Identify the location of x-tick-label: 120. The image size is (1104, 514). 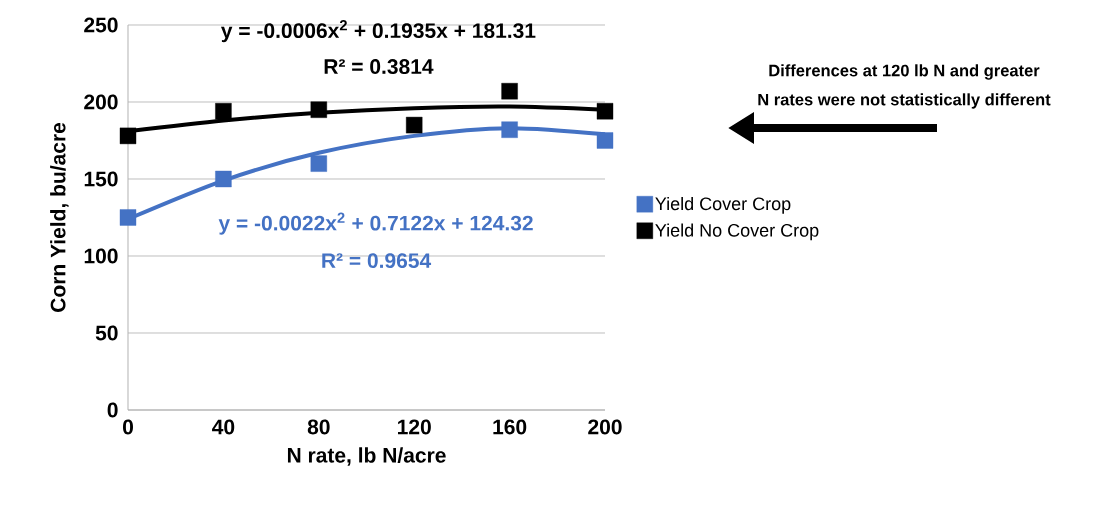
(414, 427).